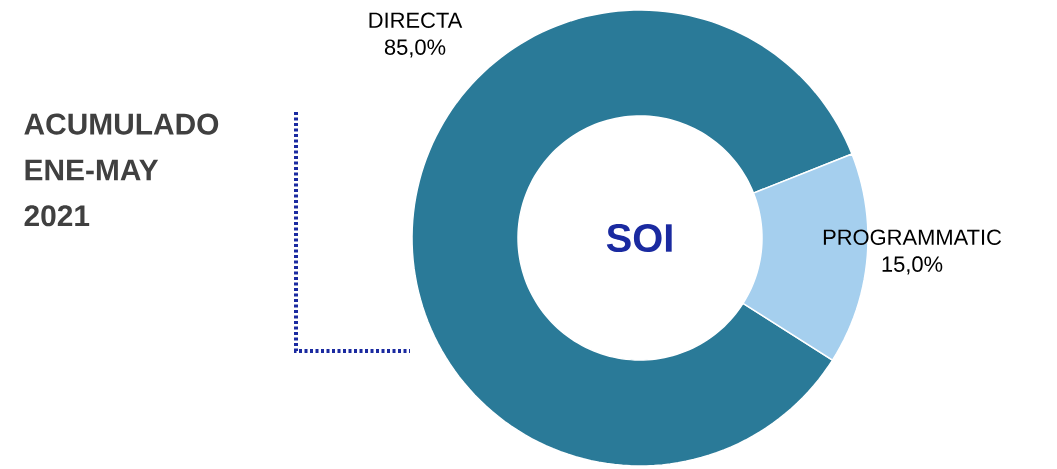 The height and width of the screenshot is (469, 1057). What do you see at coordinates (416, 20) in the screenshot?
I see `slice-label: DIRECTA` at bounding box center [416, 20].